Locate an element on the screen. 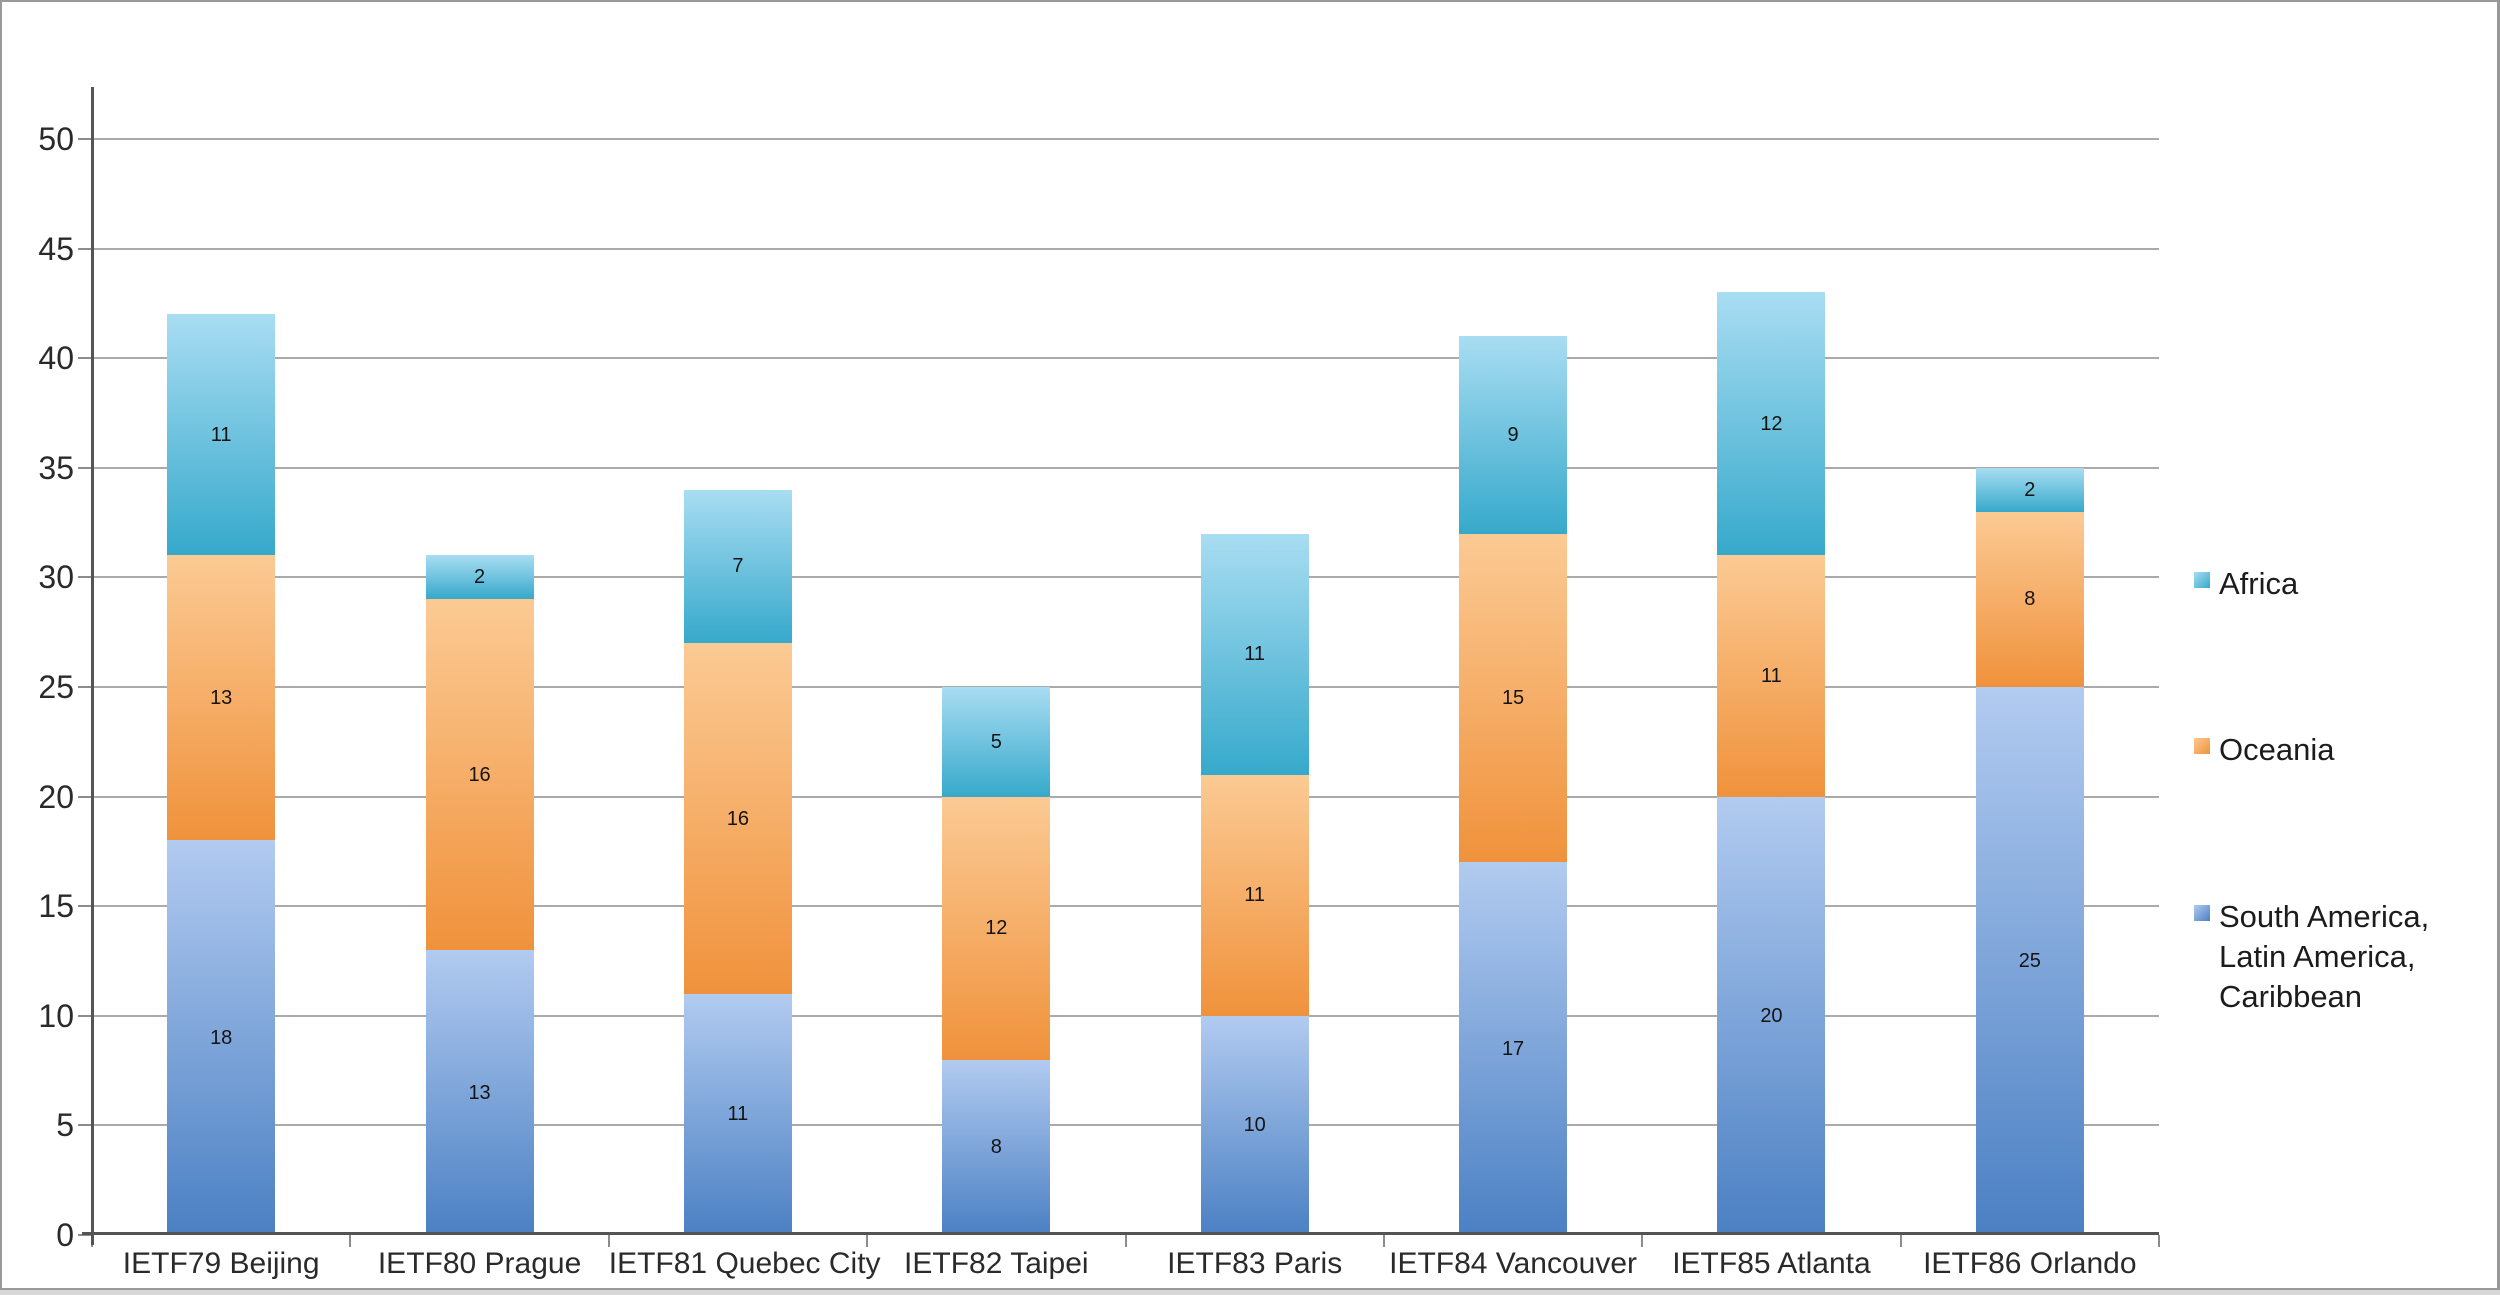 Image resolution: width=2500 pixels, height=1295 pixels. y-axis-label-45: 45 is located at coordinates (56, 248).